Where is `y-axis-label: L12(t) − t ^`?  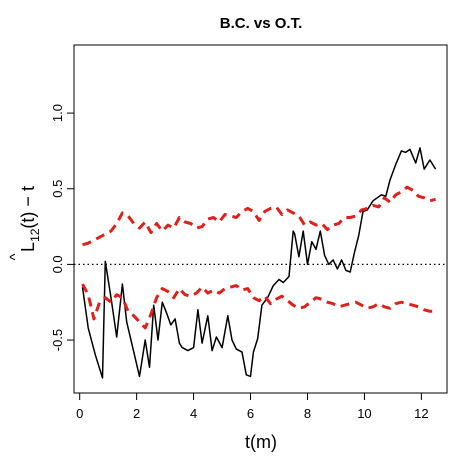
y-axis-label: L12(t) − t ^ is located at coordinates (24, 223).